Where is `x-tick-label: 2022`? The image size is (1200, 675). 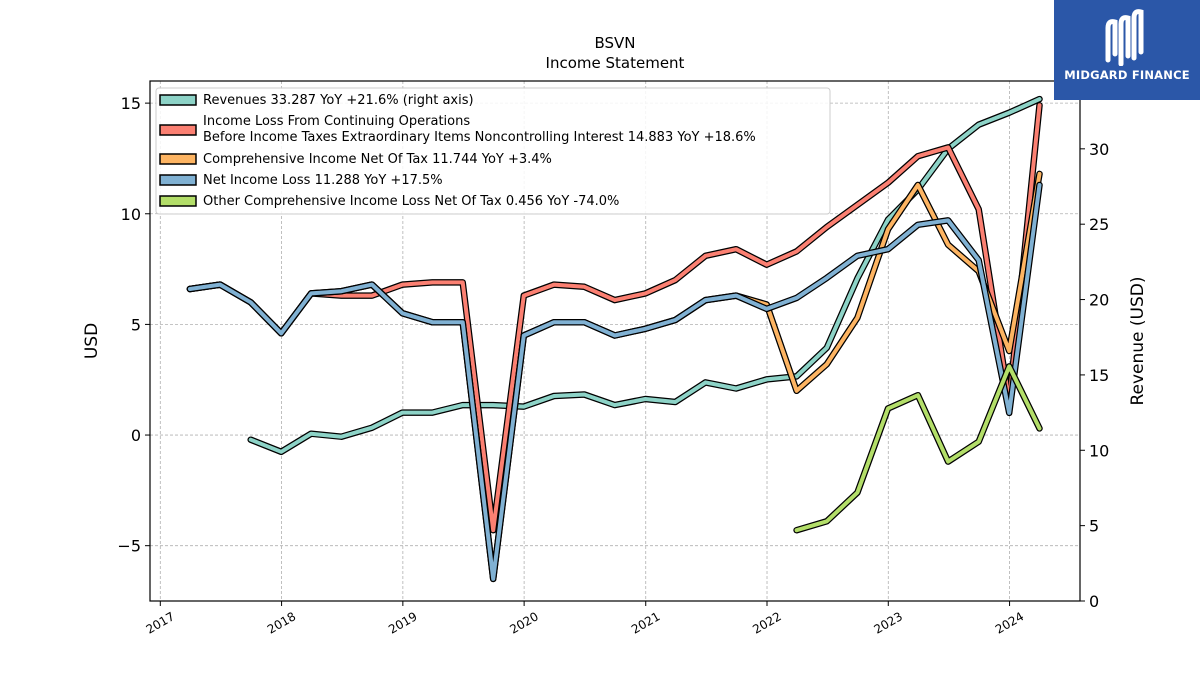
x-tick-label: 2022 is located at coordinates (766, 622).